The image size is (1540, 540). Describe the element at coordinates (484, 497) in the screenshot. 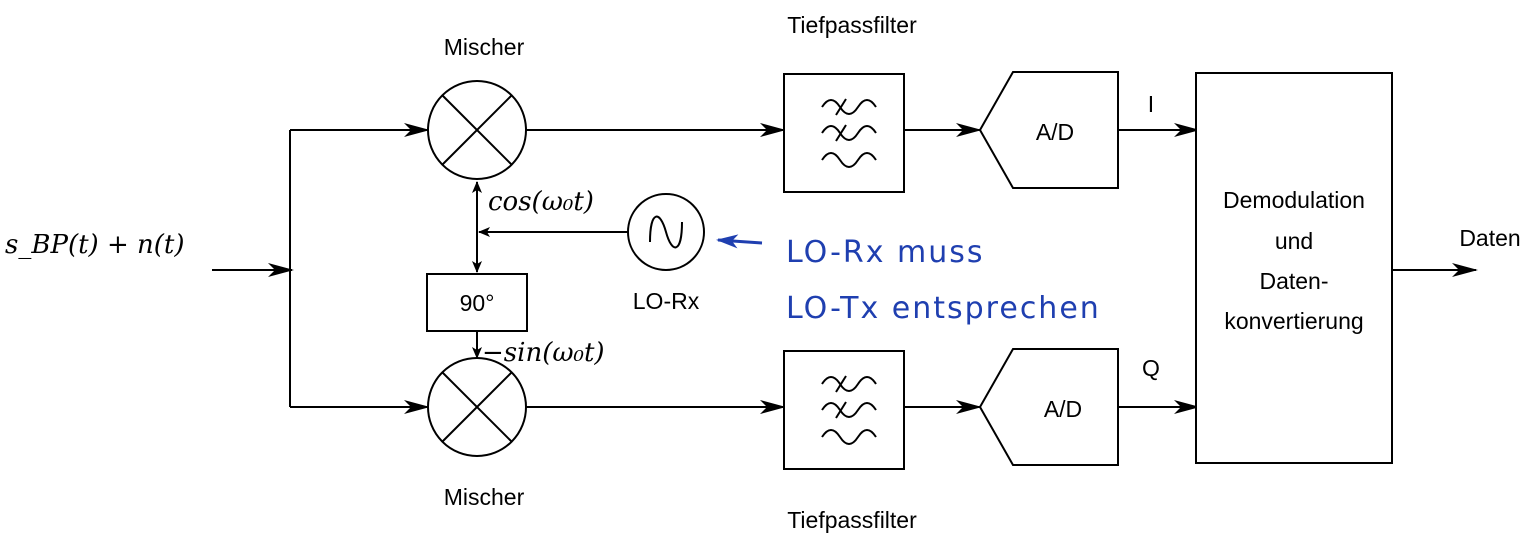

I see `mixer-bottom-label: Mischer` at that location.